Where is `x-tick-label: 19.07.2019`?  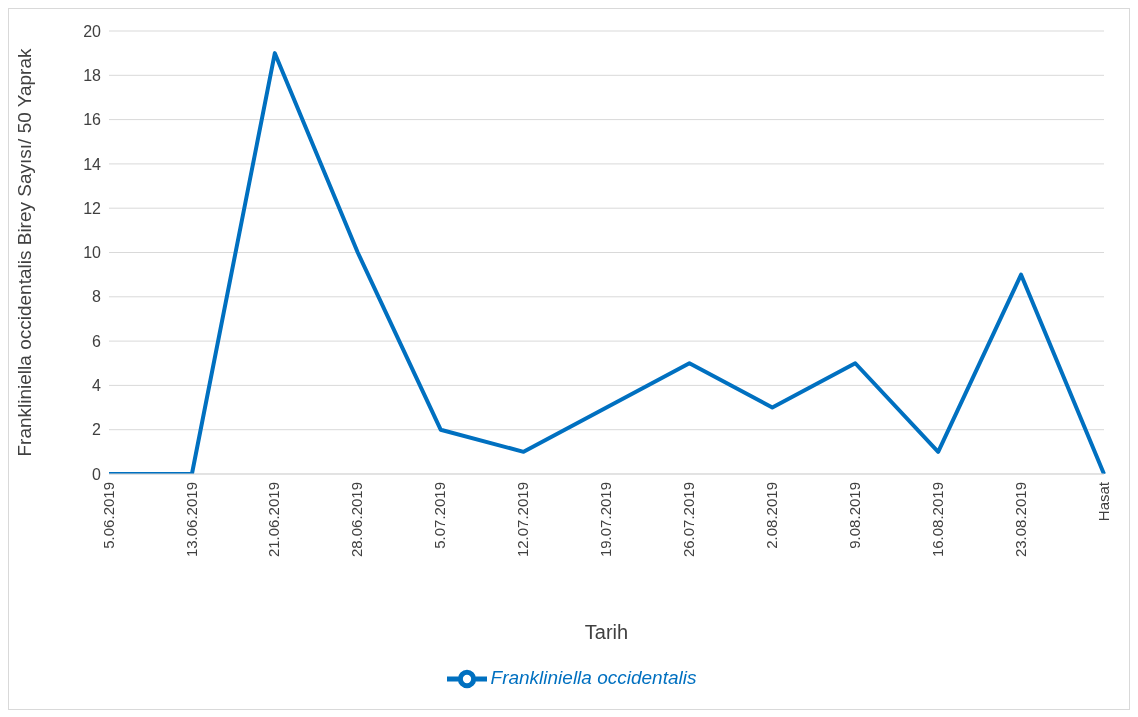
x-tick-label: 19.07.2019 is located at coordinates (606, 520).